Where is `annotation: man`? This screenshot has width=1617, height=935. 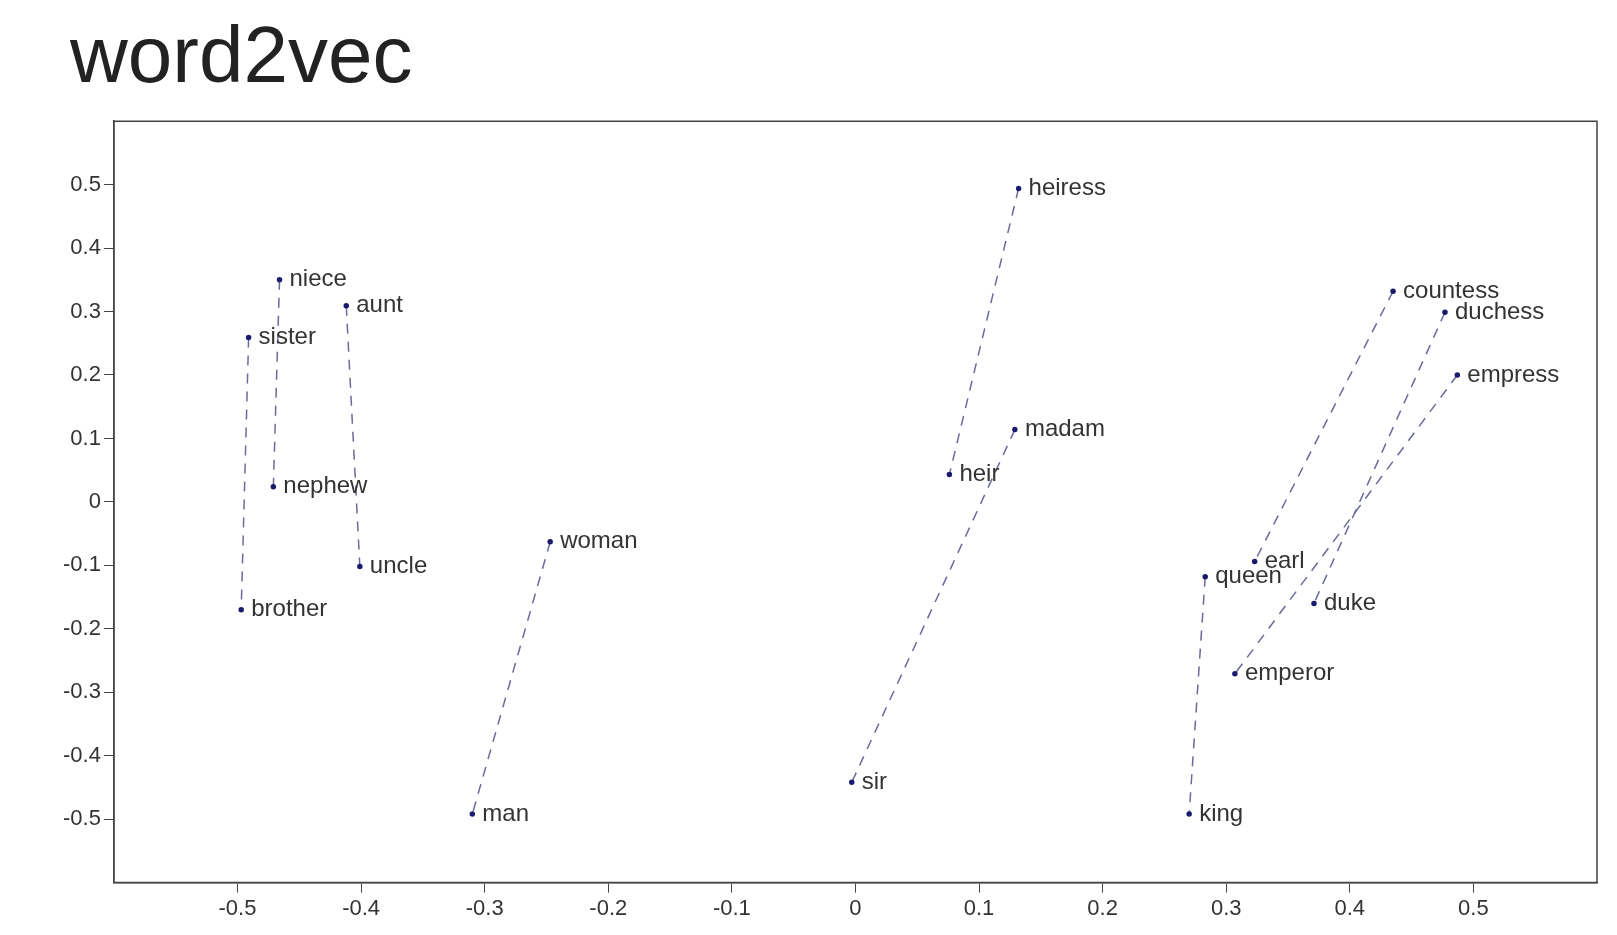 annotation: man is located at coordinates (506, 812).